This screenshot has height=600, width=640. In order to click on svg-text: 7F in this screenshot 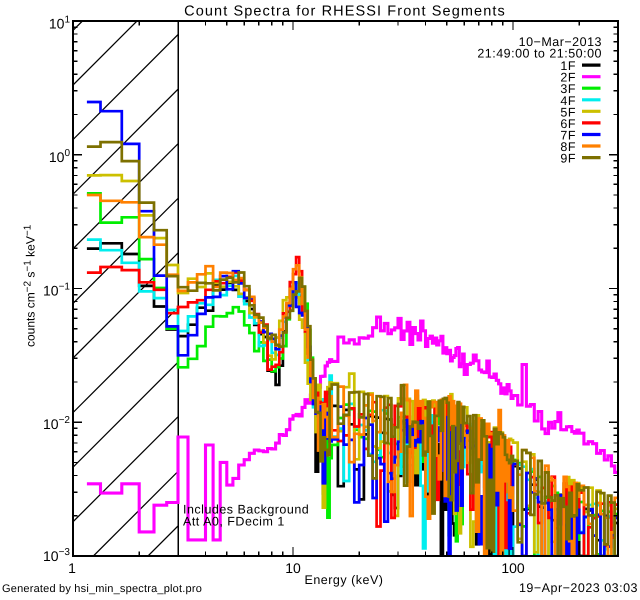, I will do `click(568, 136)`.